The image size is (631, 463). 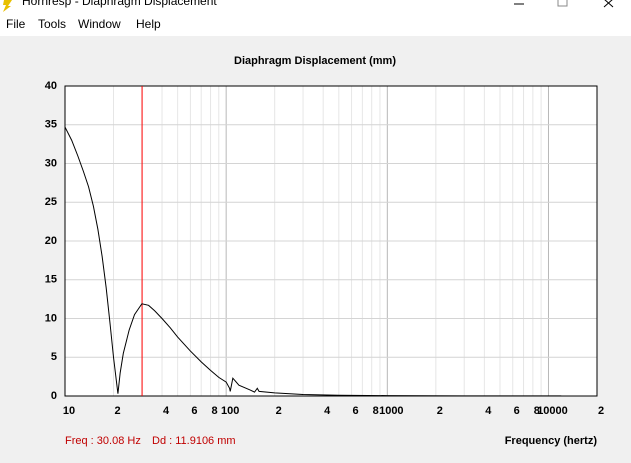 I want to click on cursor-dd: Dd : 11.9106 mm, so click(x=194, y=441).